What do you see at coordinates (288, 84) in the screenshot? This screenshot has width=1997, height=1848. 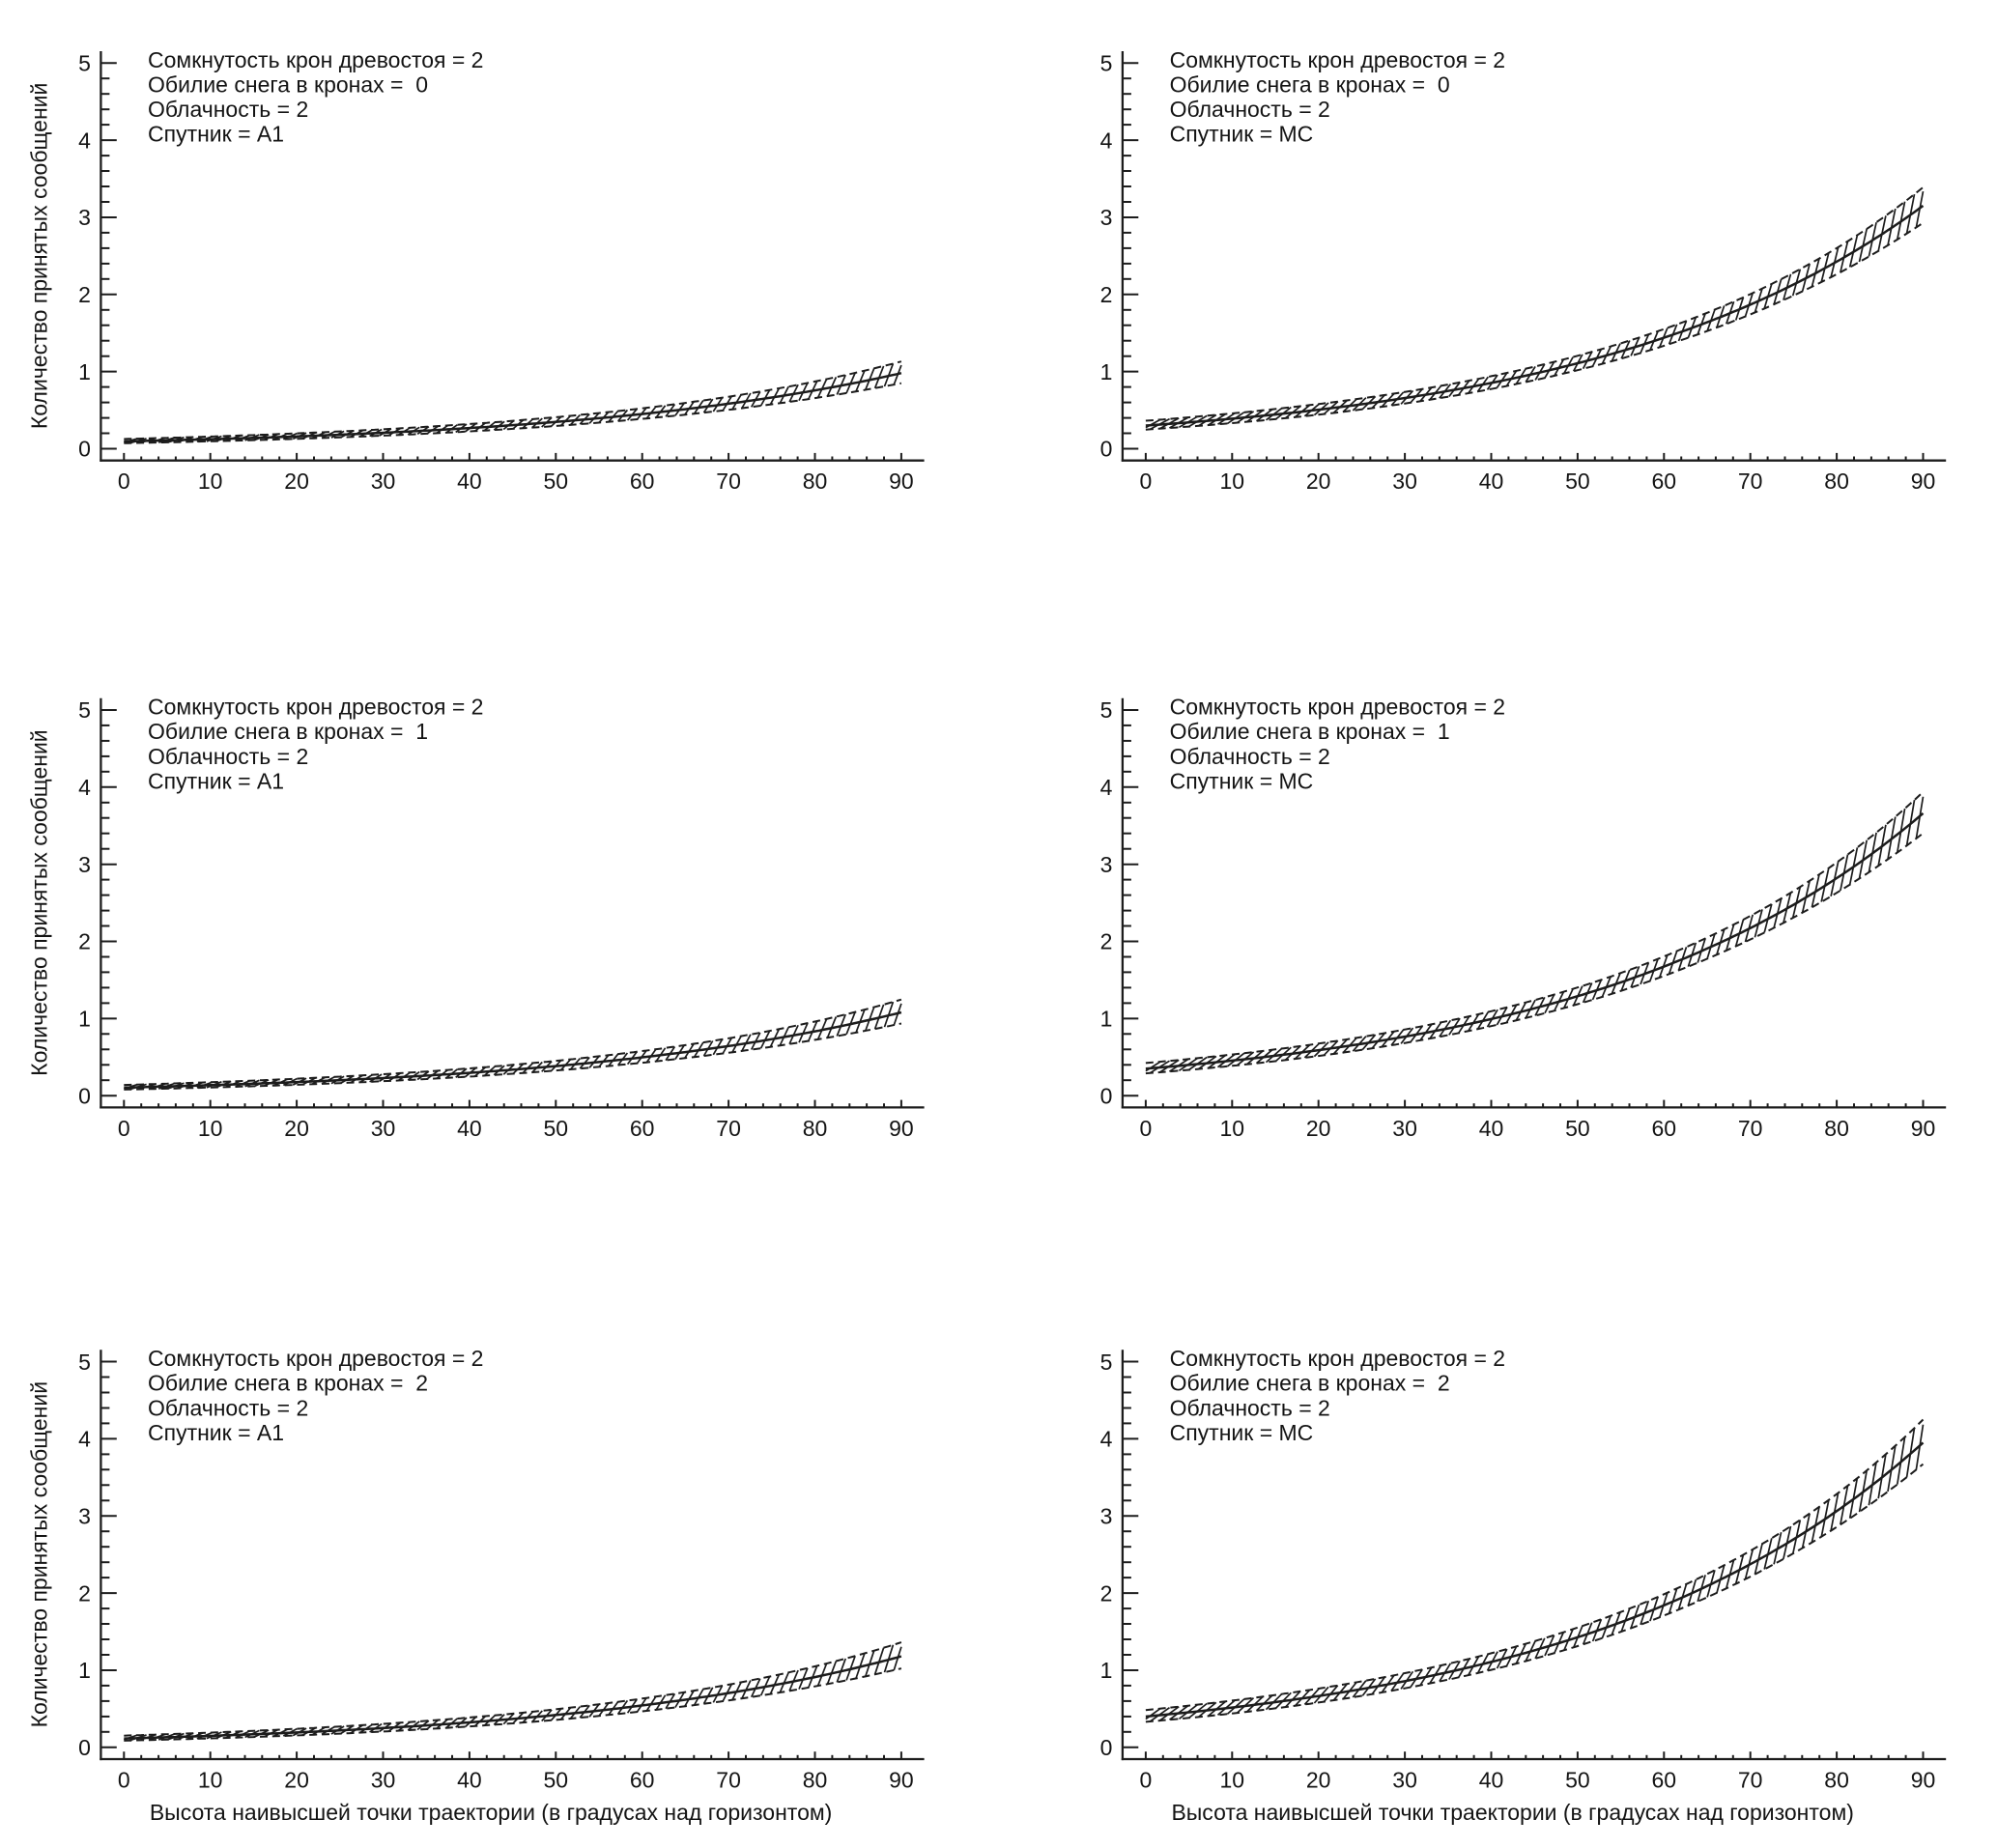 I see `svg-text: Обилие снега в кронах = 0` at bounding box center [288, 84].